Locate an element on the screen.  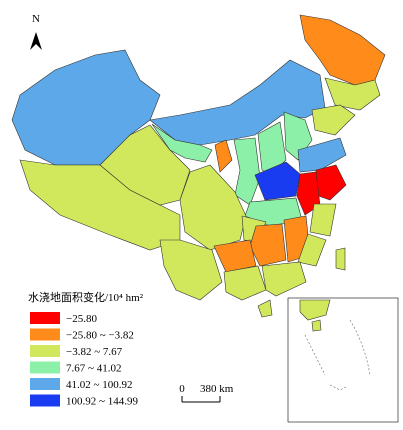
legend-label: 7.67 ~ 41.02 is located at coordinates (93, 369).